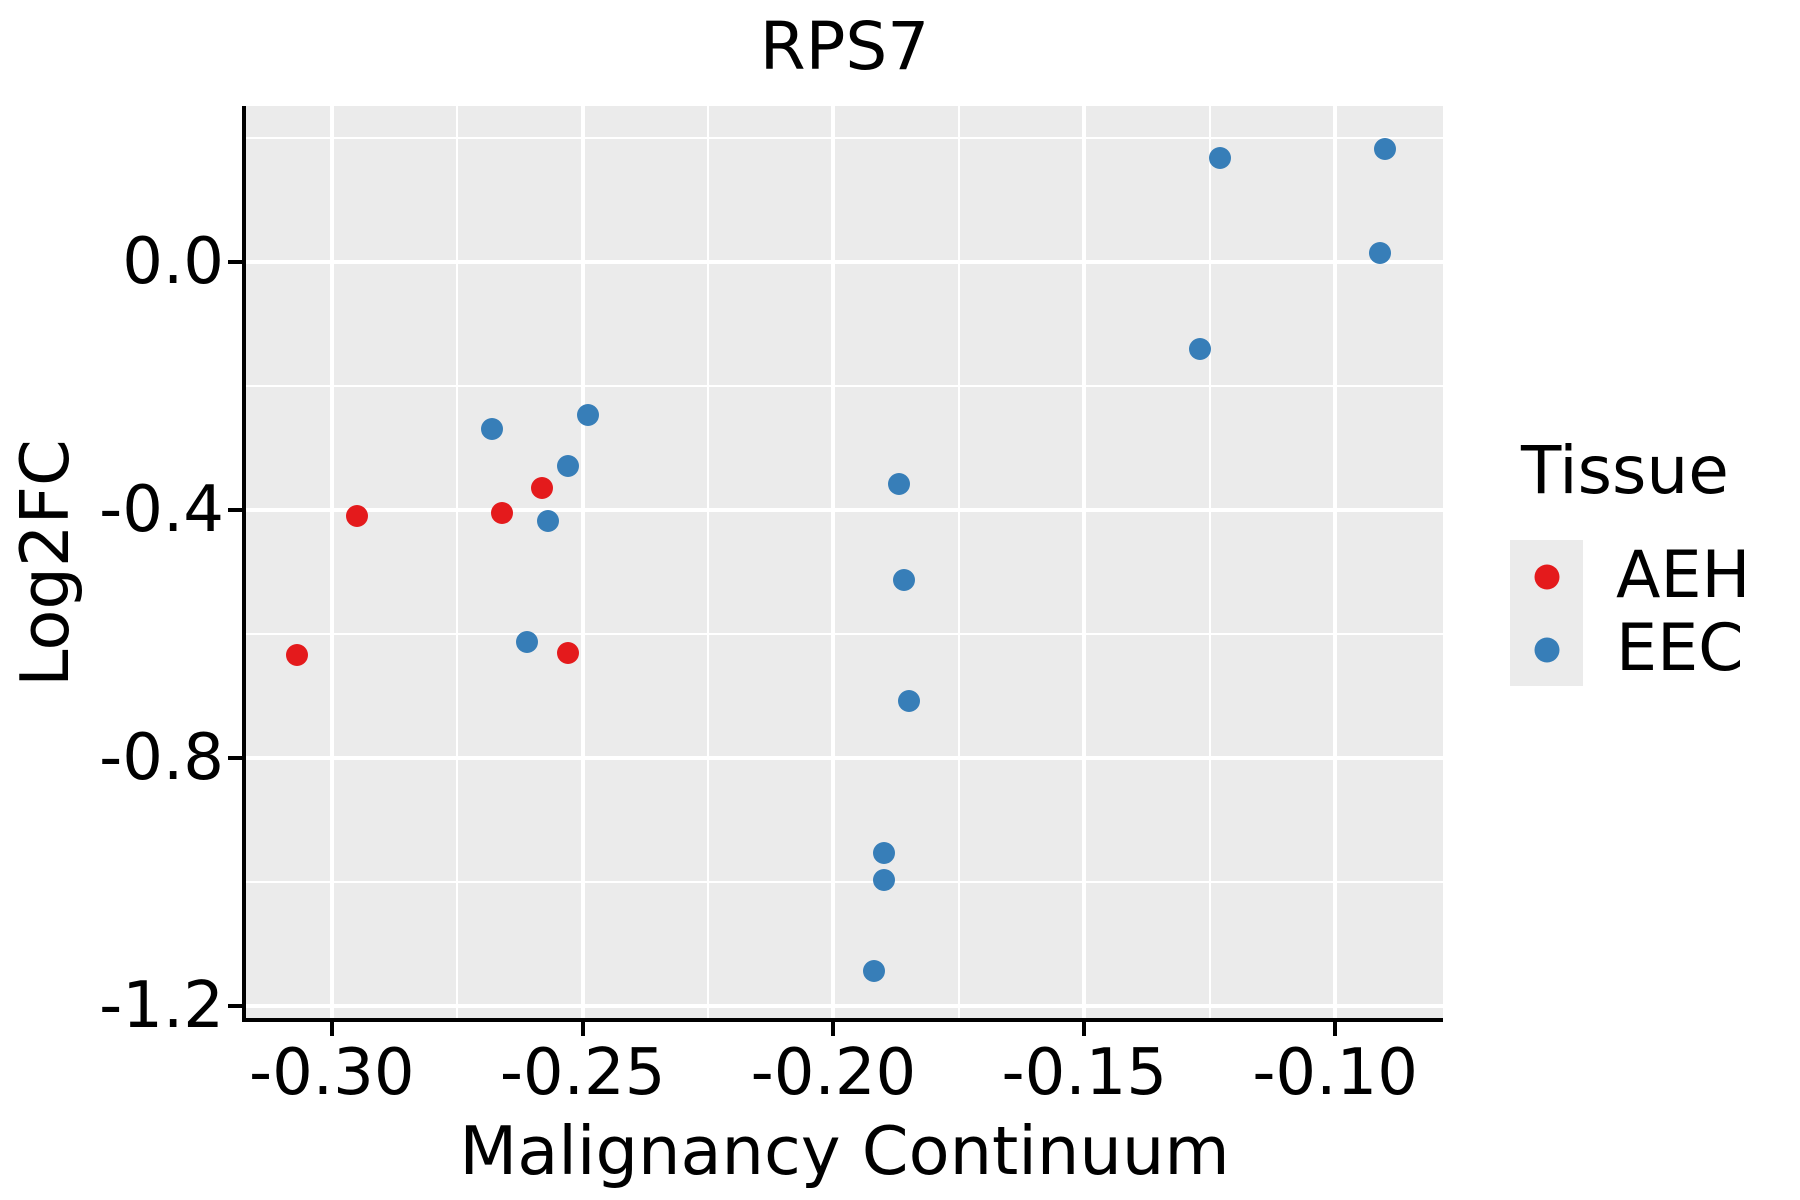 This screenshot has height=1200, width=1800. What do you see at coordinates (161, 1005) in the screenshot?
I see `y-tick-label: -1.2` at bounding box center [161, 1005].